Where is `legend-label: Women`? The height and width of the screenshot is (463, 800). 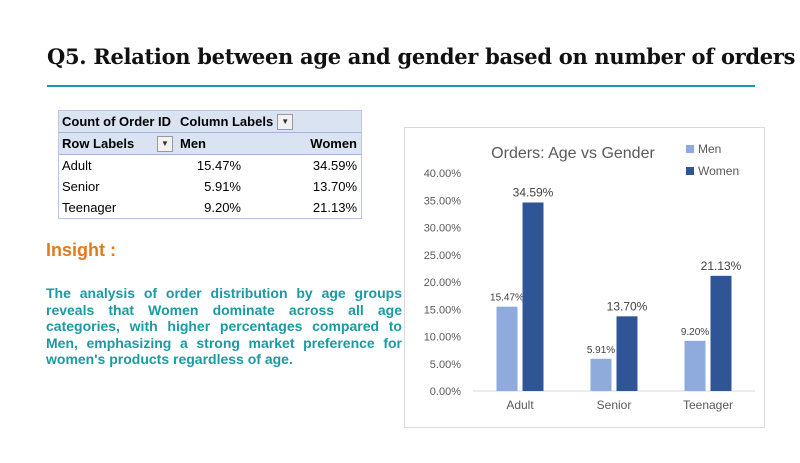 legend-label: Women is located at coordinates (718, 171).